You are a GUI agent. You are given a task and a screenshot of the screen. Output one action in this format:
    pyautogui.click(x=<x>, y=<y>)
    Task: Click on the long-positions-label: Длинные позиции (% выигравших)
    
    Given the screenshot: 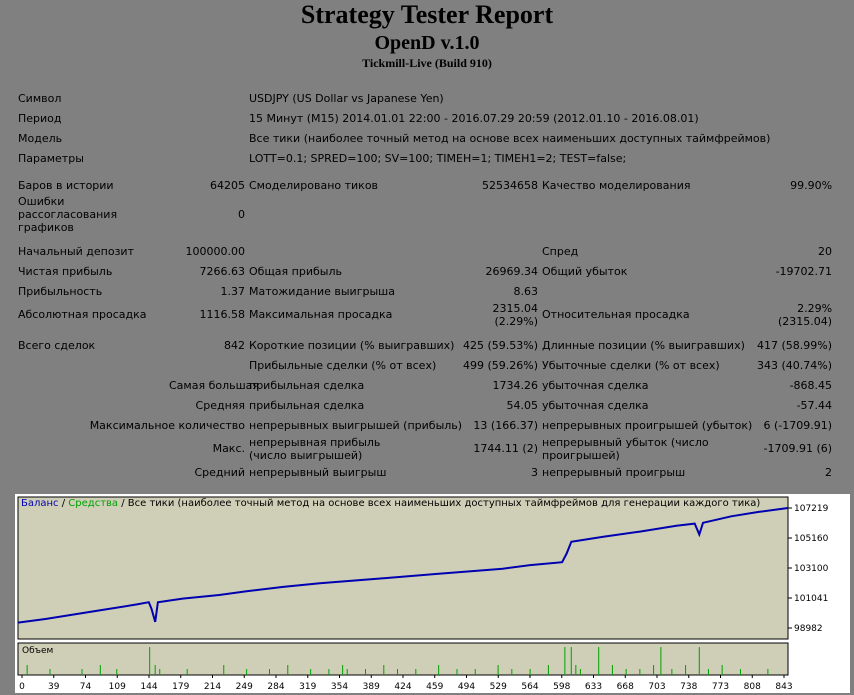 What is the action you would take?
    pyautogui.click(x=643, y=345)
    